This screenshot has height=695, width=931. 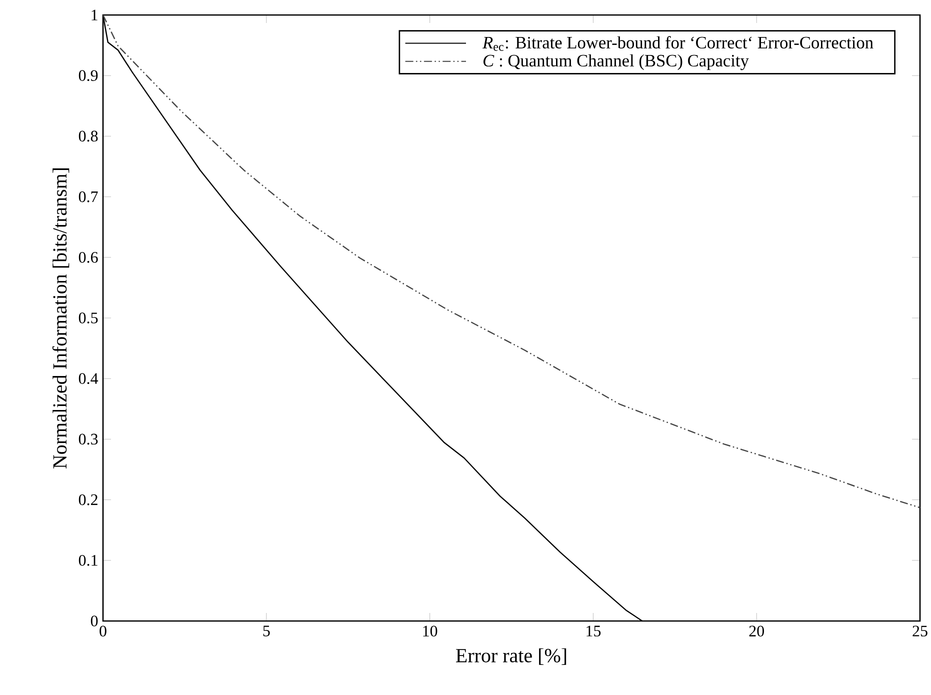 What do you see at coordinates (756, 631) in the screenshot?
I see `x-tick-label: 20` at bounding box center [756, 631].